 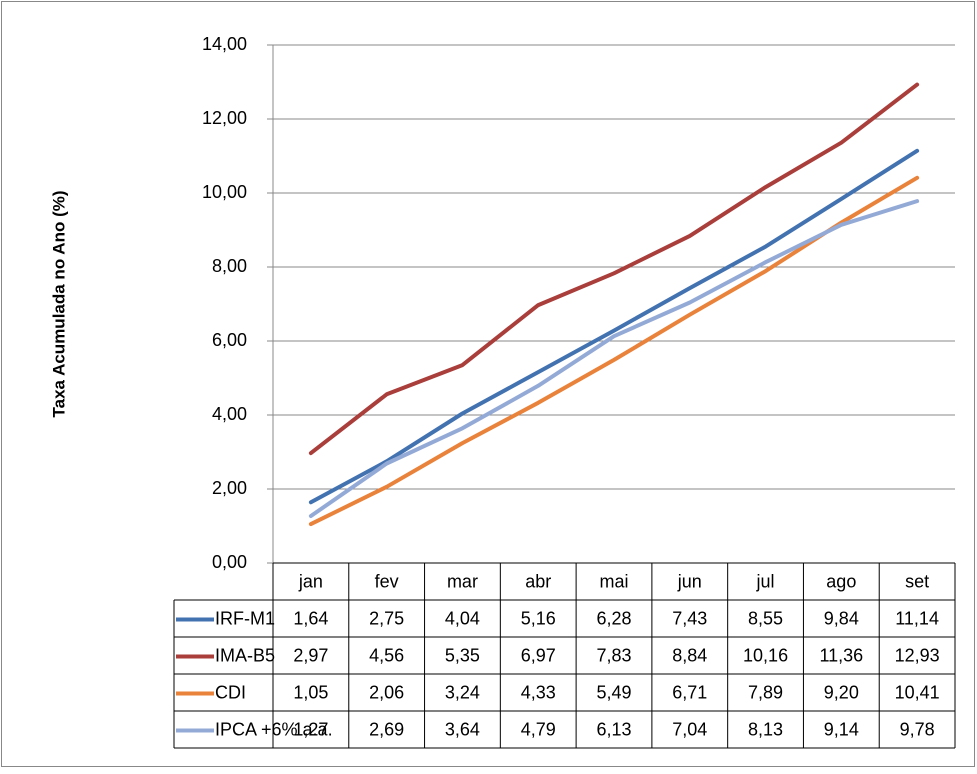 I want to click on legend-label: IPCA +6% a.a., so click(x=274, y=729).